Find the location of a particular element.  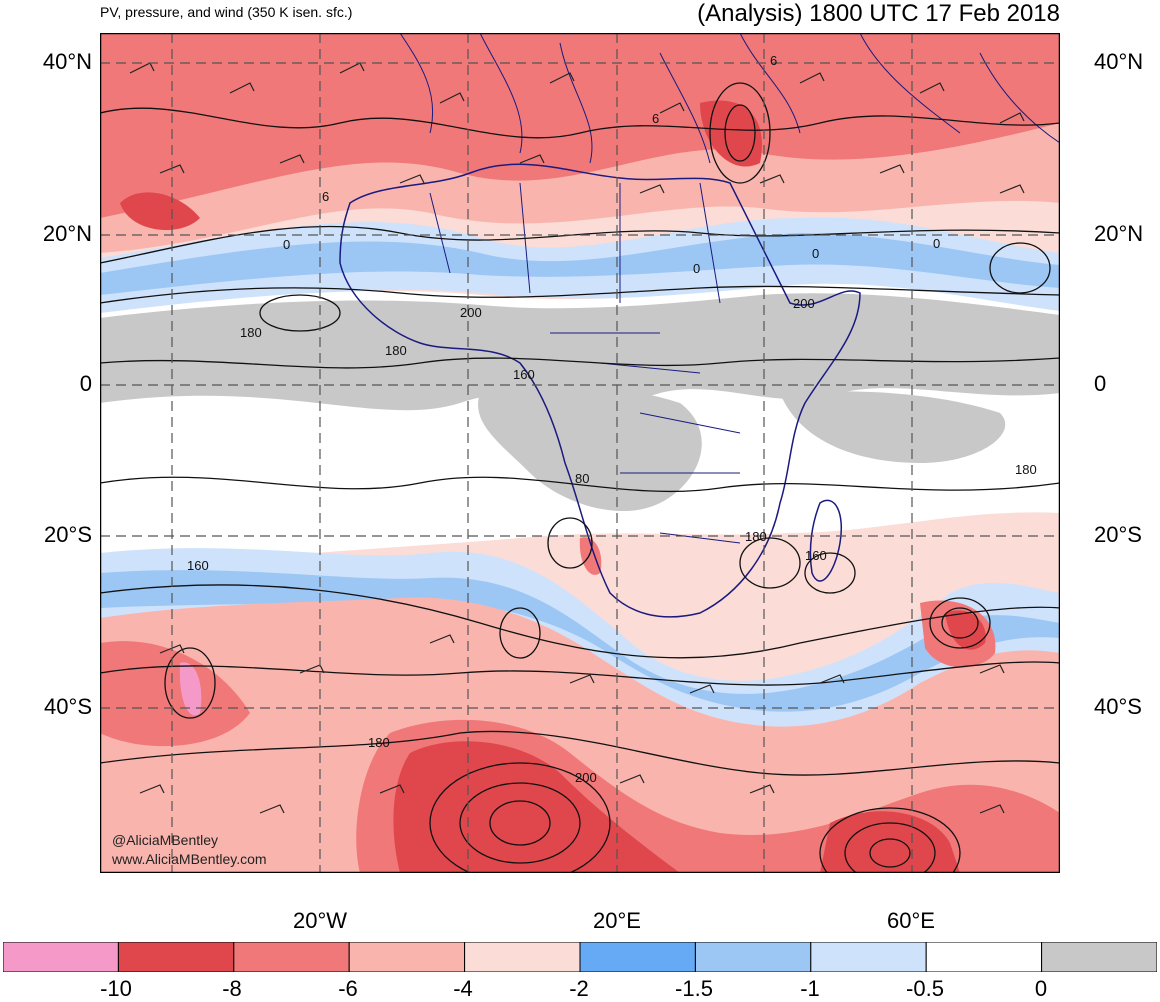

colorbar-label: -4 is located at coordinates (463, 988).